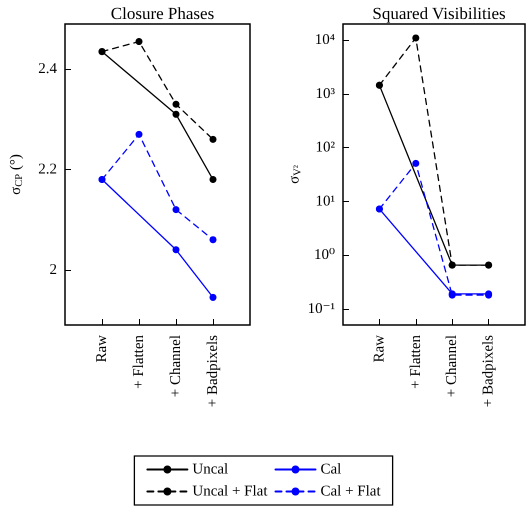 Image resolution: width=527 pixels, height=507 pixels. Describe the element at coordinates (326, 148) in the screenshot. I see `y-tick-label: 10²` at that location.